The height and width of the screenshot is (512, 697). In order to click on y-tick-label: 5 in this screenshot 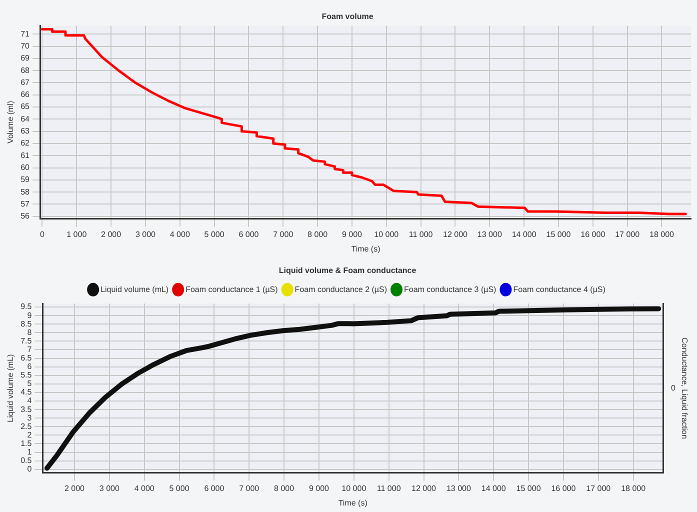, I will do `click(29, 383)`.